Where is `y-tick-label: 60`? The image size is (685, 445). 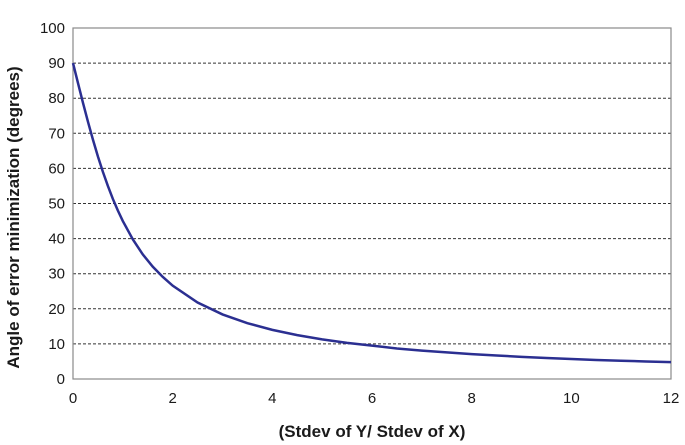
y-tick-label: 60 is located at coordinates (56, 168).